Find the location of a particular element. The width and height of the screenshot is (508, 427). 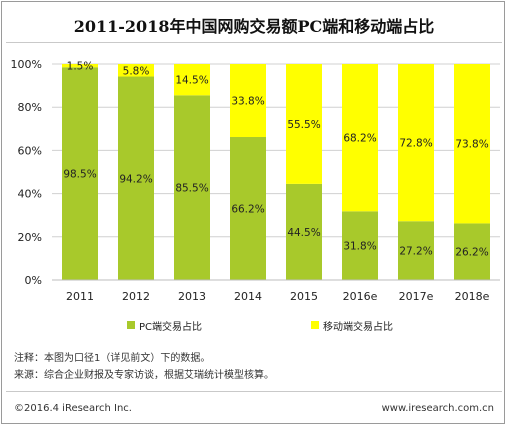

data-label-mobile: 55.5% is located at coordinates (303, 125).